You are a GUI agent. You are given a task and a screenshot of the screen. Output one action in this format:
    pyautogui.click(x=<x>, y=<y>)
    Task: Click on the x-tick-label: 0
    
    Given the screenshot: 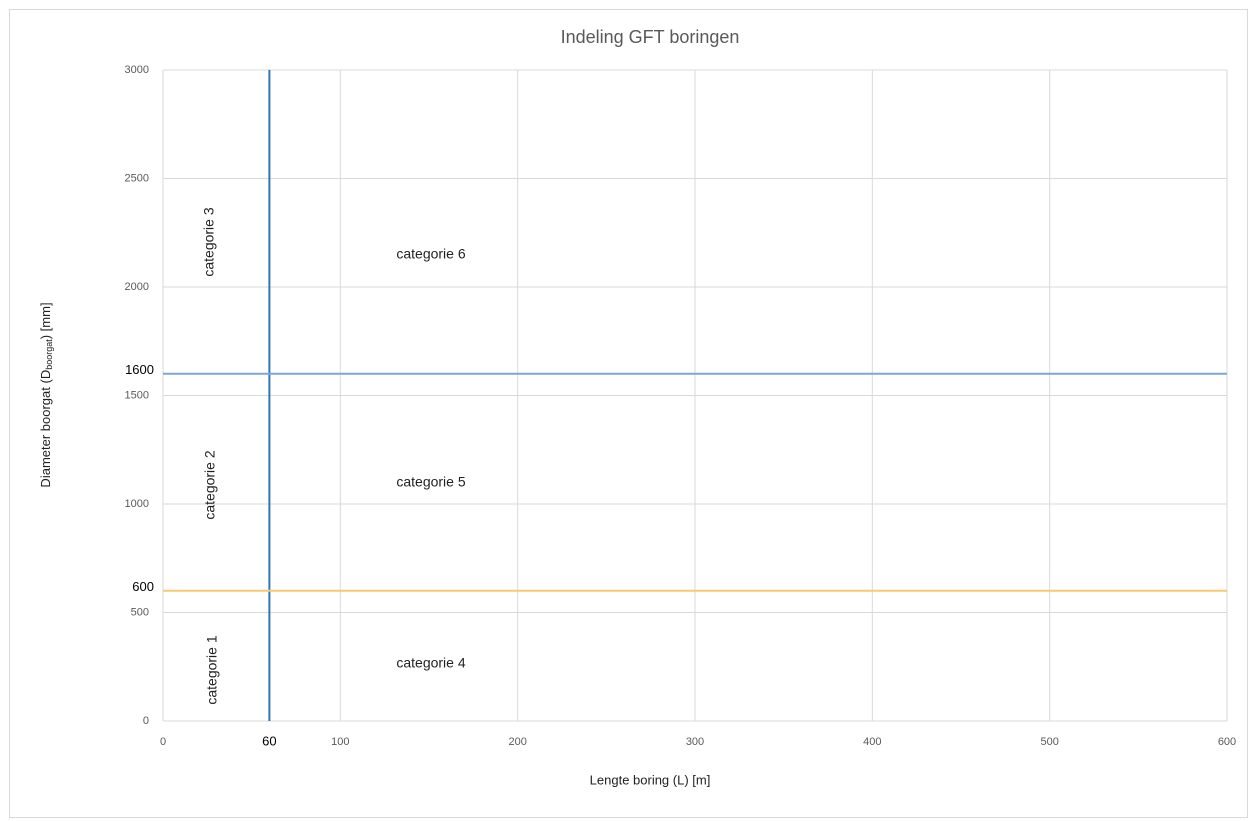 What is the action you would take?
    pyautogui.click(x=163, y=742)
    